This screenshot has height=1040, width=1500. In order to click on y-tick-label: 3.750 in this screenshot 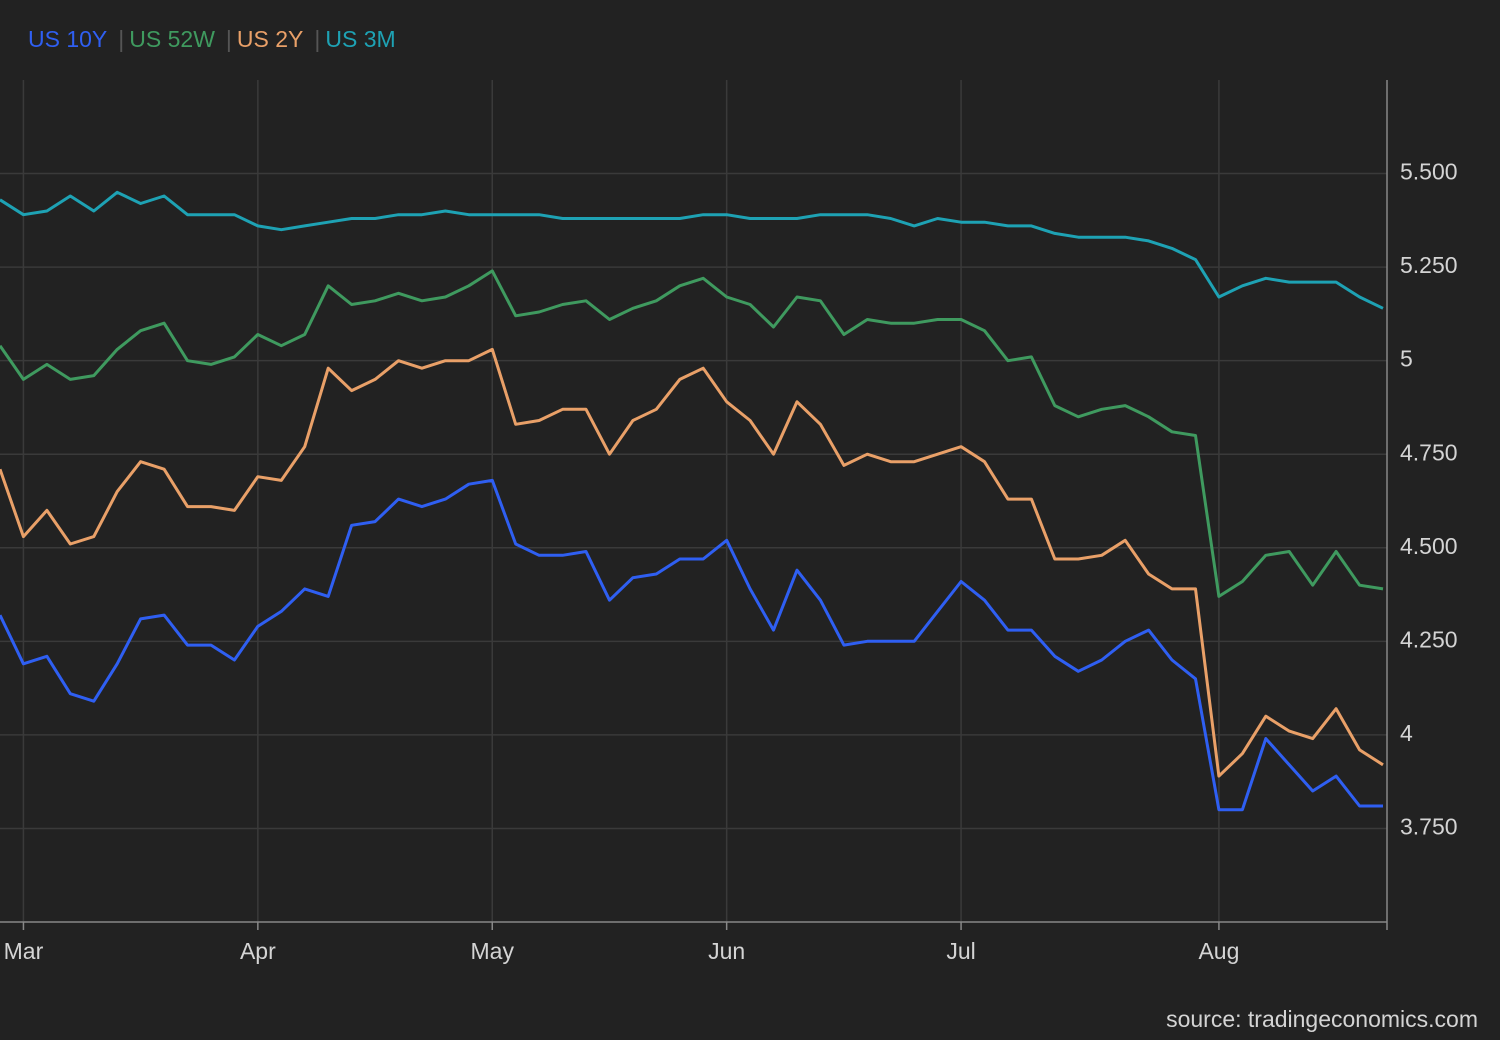, I will do `click(1429, 827)`.